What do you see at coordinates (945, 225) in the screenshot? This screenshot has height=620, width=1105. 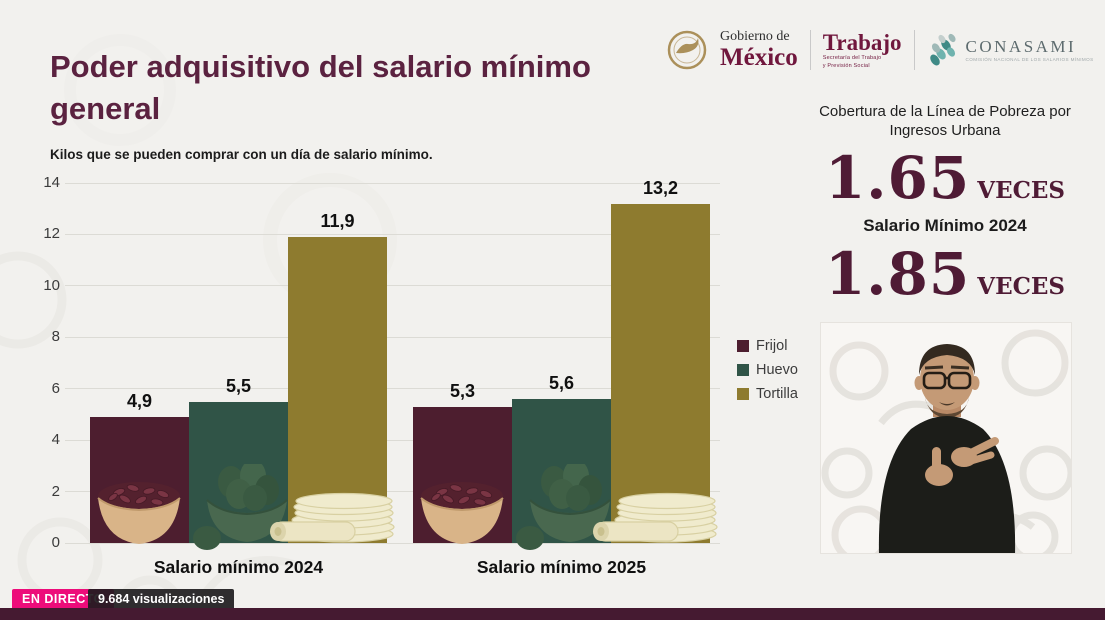 I see `salario-minimo-2024-label: Salario Mínimo 2024` at bounding box center [945, 225].